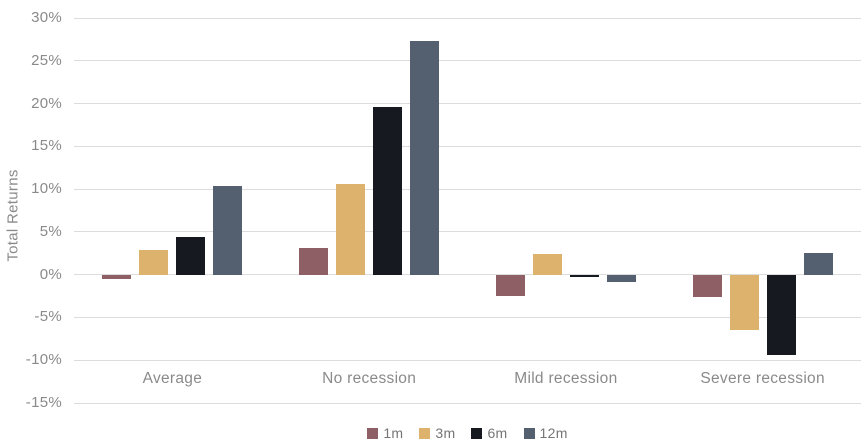 The height and width of the screenshot is (447, 864). I want to click on legend-item-3m: 3m, so click(437, 433).